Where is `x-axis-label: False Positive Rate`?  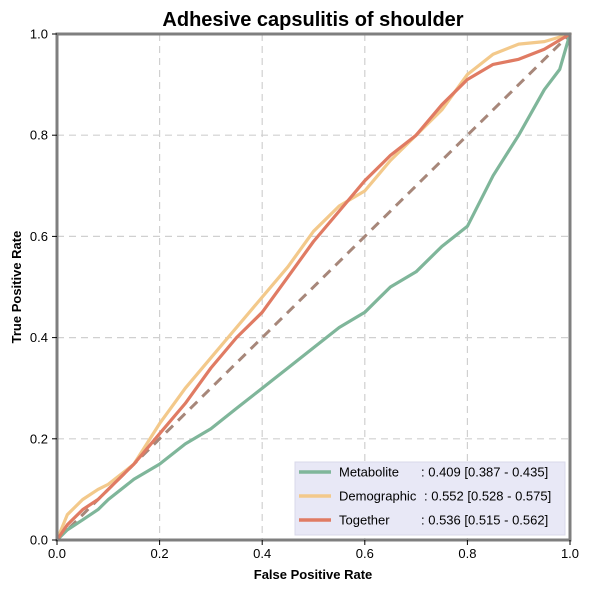 x-axis-label: False Positive Rate is located at coordinates (313, 574).